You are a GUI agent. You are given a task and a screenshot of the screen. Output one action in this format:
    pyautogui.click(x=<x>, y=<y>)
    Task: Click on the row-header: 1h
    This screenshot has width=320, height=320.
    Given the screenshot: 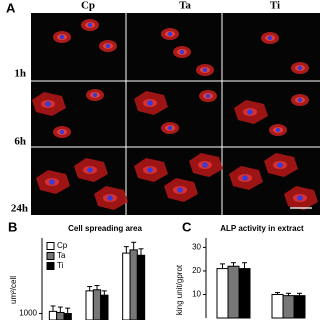 What is the action you would take?
    pyautogui.click(x=20, y=74)
    